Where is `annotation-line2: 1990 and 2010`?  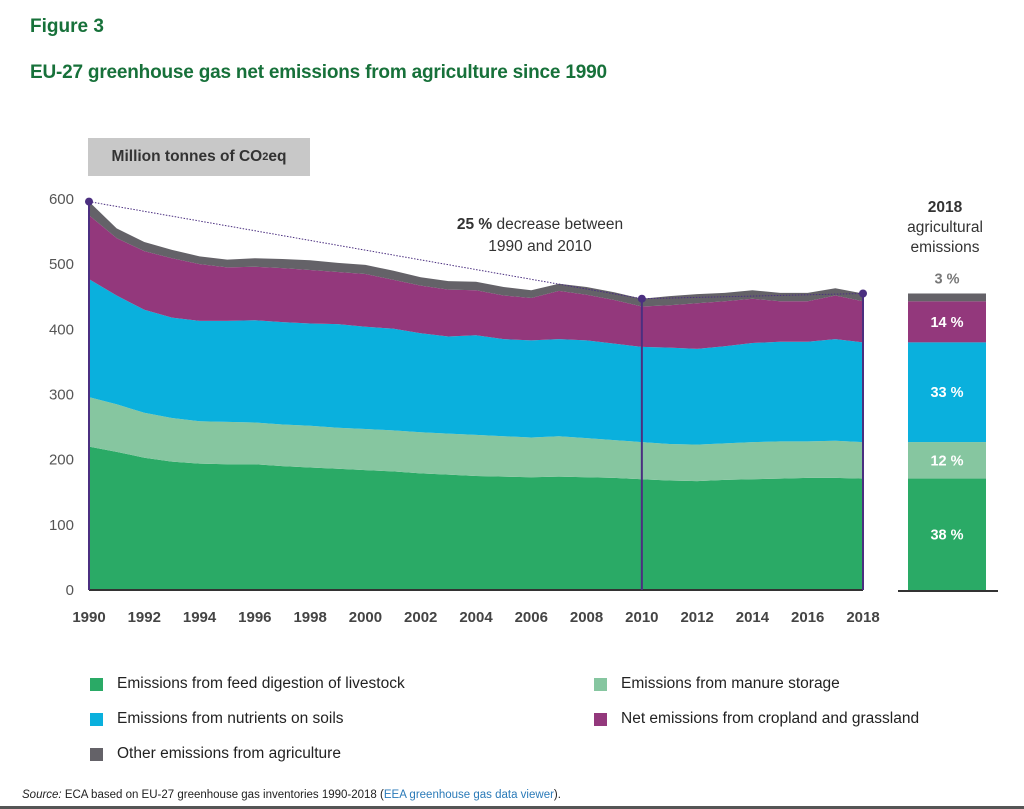
annotation-line2: 1990 and 2010 is located at coordinates (540, 246).